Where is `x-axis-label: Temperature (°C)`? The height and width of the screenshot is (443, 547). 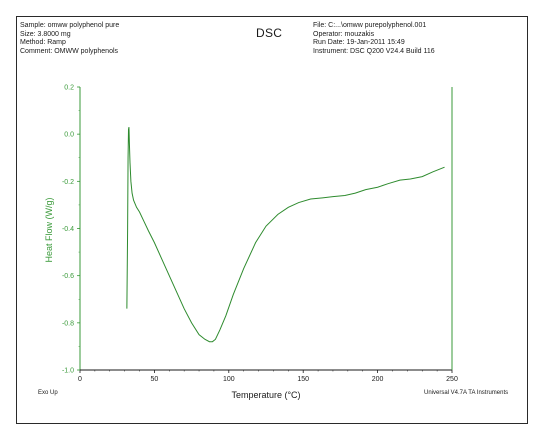 x-axis-label: Temperature (°C) is located at coordinates (265, 395).